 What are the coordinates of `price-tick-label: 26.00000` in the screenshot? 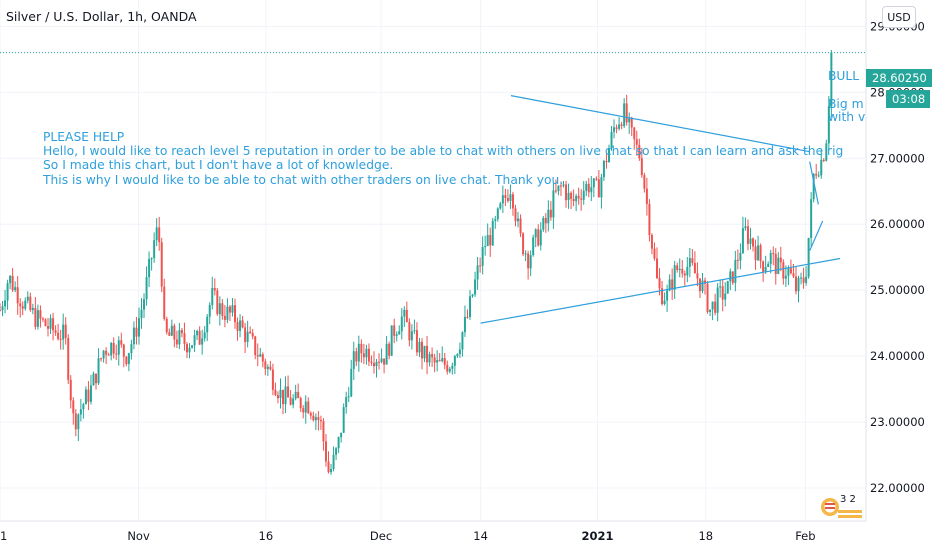 It's located at (897, 224).